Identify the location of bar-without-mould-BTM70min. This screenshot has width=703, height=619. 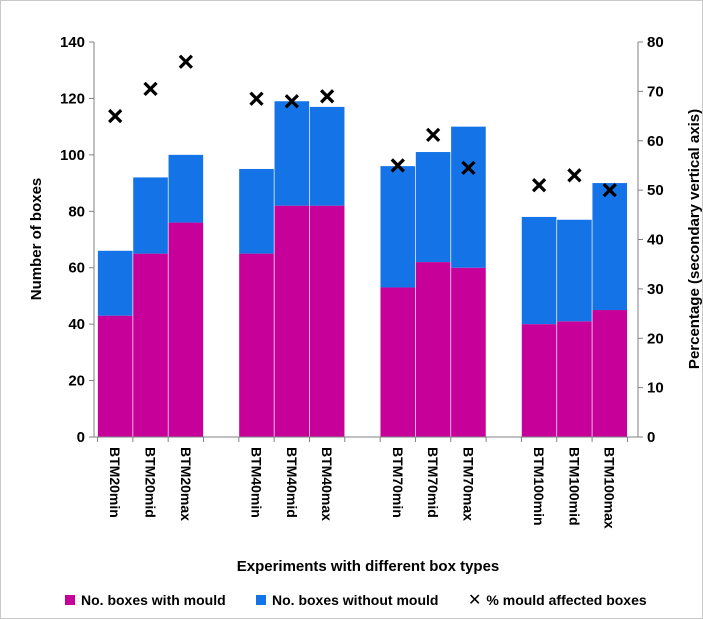
(398, 227).